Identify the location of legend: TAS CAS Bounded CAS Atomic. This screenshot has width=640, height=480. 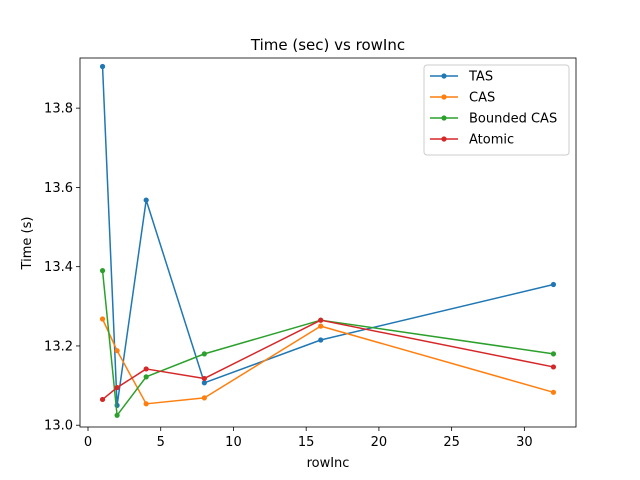
(496, 110).